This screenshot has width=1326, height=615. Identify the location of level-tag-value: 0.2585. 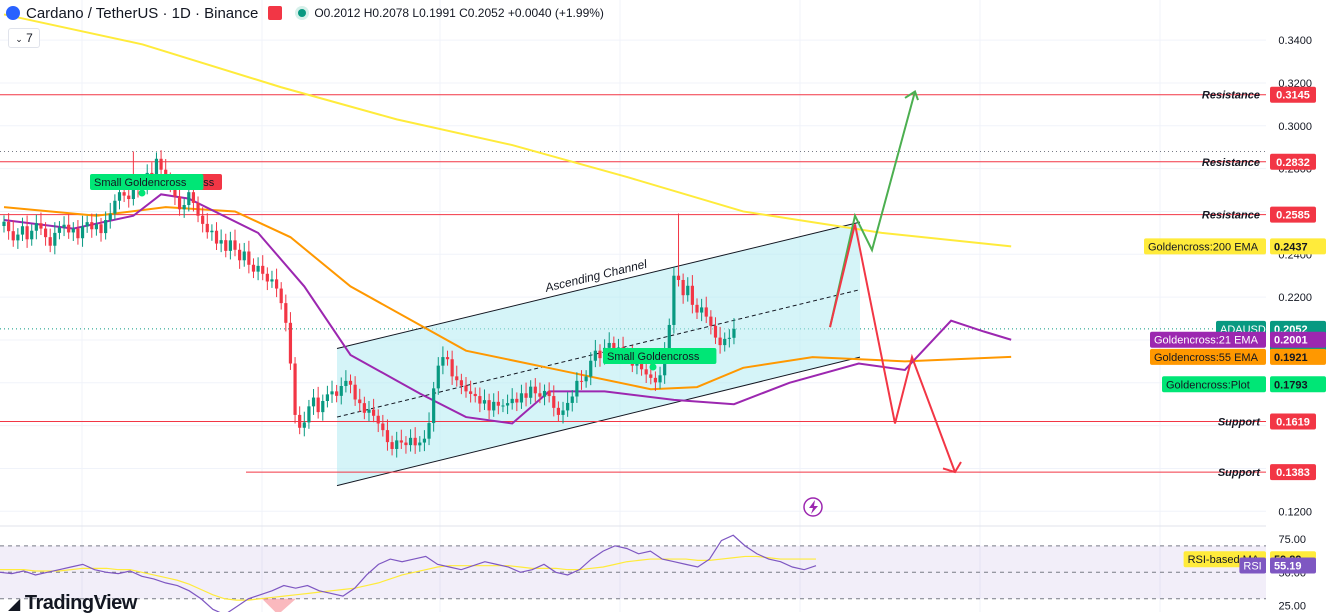
(1293, 216).